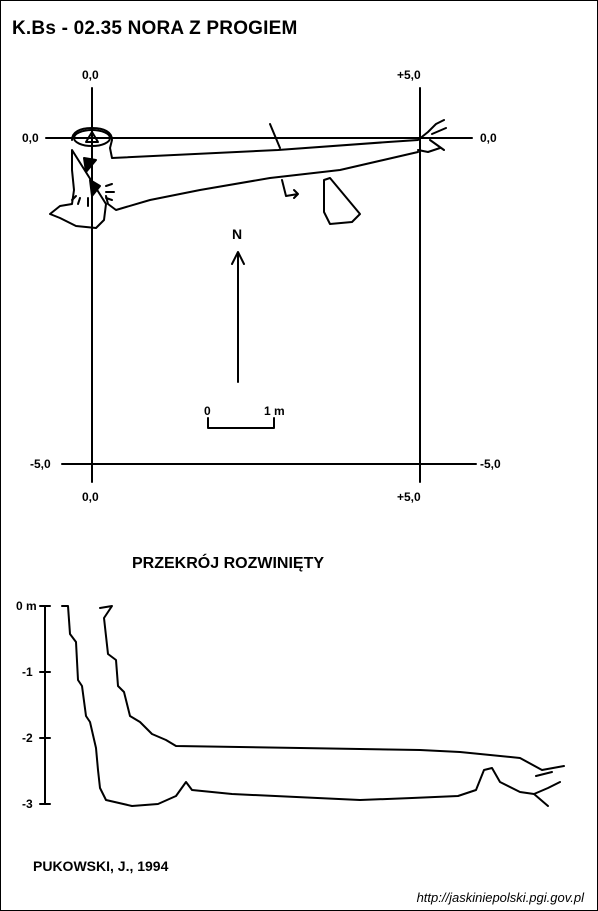 The height and width of the screenshot is (911, 598). Describe the element at coordinates (207, 411) in the screenshot. I see `scale-start-label: 0` at that location.